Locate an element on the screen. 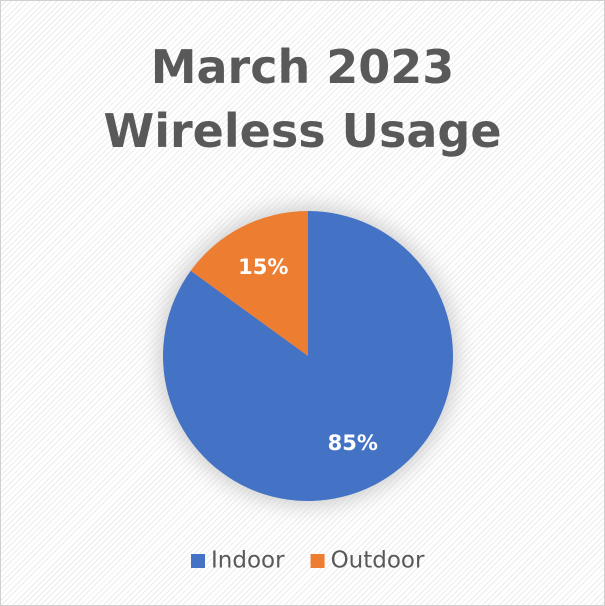  data-label: 15% is located at coordinates (263, 267).